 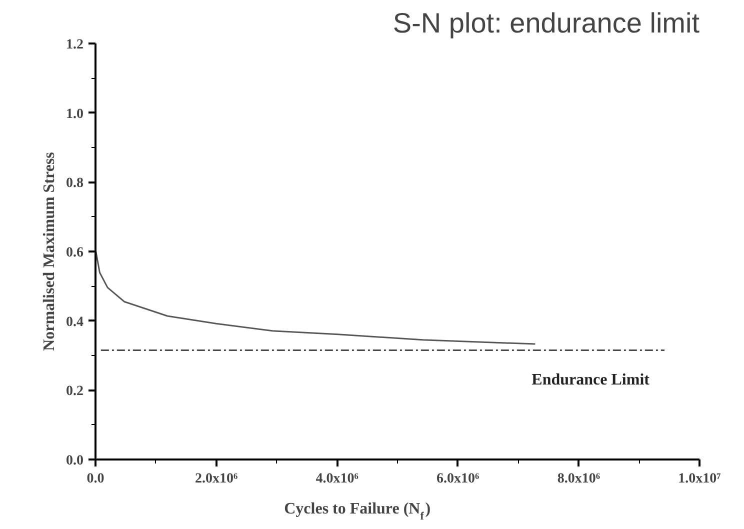 I want to click on y-tick-label: 0.8, so click(x=75, y=184).